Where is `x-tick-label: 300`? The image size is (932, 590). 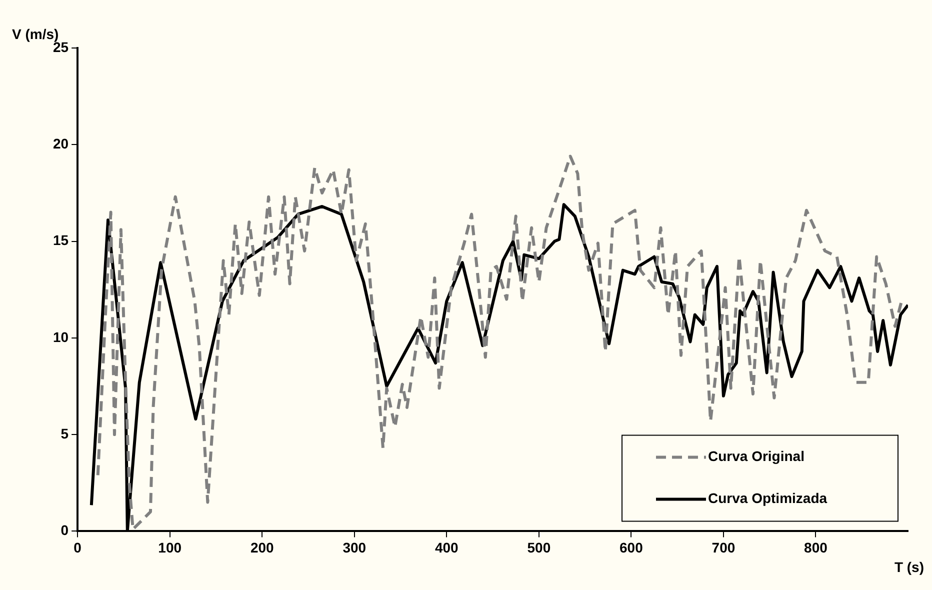
x-tick-label: 300 is located at coordinates (354, 547).